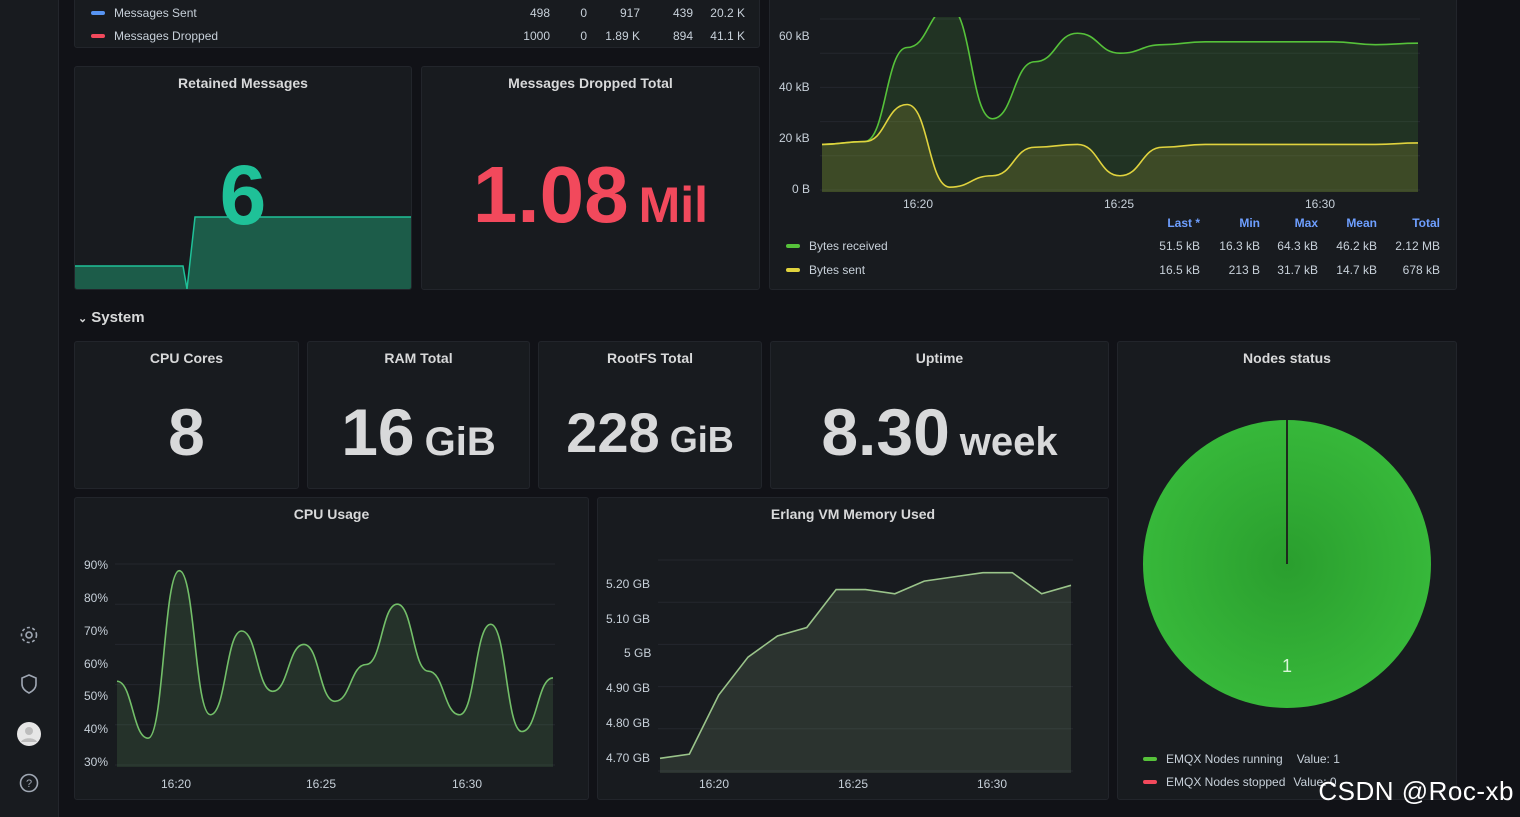 The image size is (1520, 817). Describe the element at coordinates (1356, 270) in the screenshot. I see `table-cell: 14.7 kB` at that location.